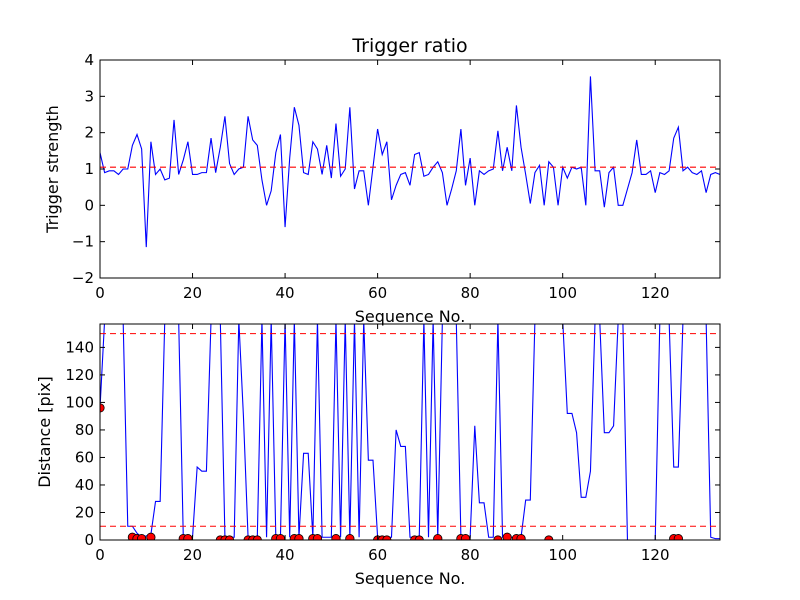  I want to click on y-axis-label: Trigger strength, so click(52, 169).